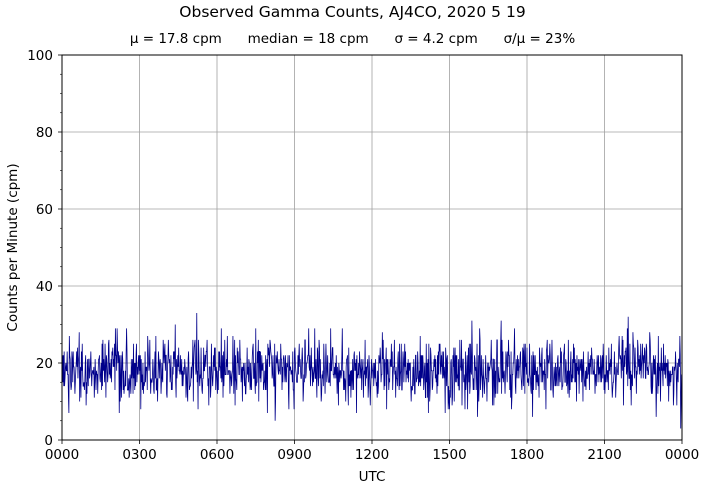  I want to click on x-tick-label: 0900, so click(294, 455).